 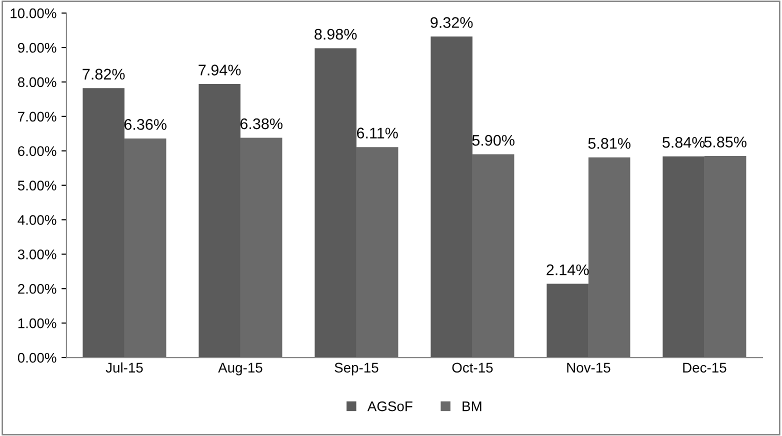 What do you see at coordinates (609, 143) in the screenshot?
I see `data-label: 5.81%` at bounding box center [609, 143].